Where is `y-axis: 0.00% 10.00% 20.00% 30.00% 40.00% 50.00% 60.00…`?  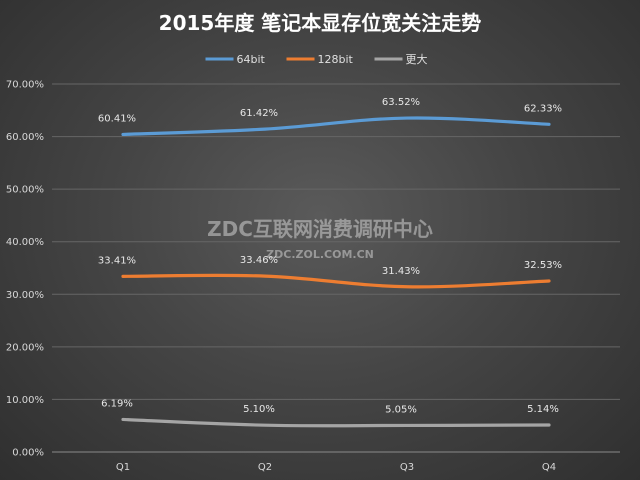
y-axis: 0.00% 10.00% 20.00% 30.00% 40.00% 50.00% 60.00… is located at coordinates (25, 269).